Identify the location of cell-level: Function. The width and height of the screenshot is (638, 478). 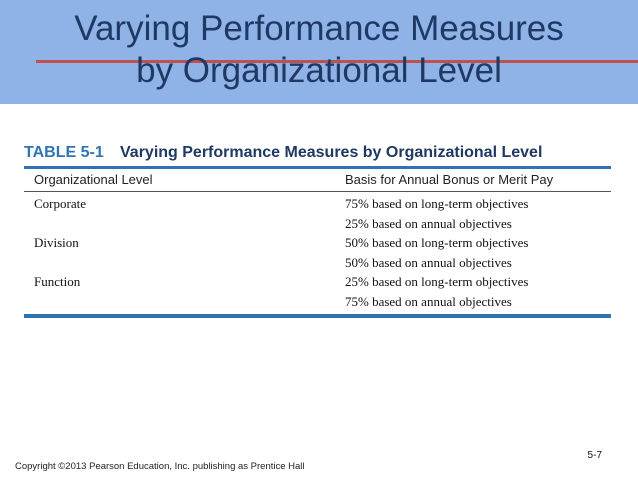
(57, 281).